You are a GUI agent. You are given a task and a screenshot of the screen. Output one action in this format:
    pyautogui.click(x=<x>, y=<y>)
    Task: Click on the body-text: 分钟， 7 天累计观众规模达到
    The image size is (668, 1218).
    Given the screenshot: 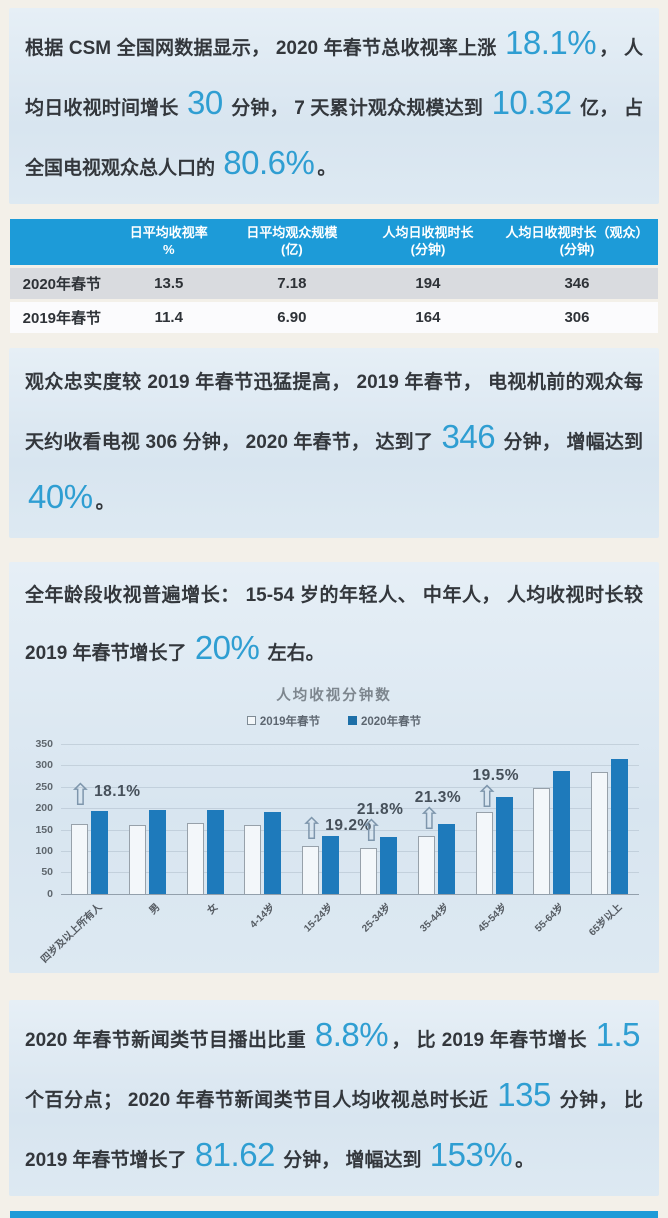 What is the action you would take?
    pyautogui.click(x=357, y=108)
    